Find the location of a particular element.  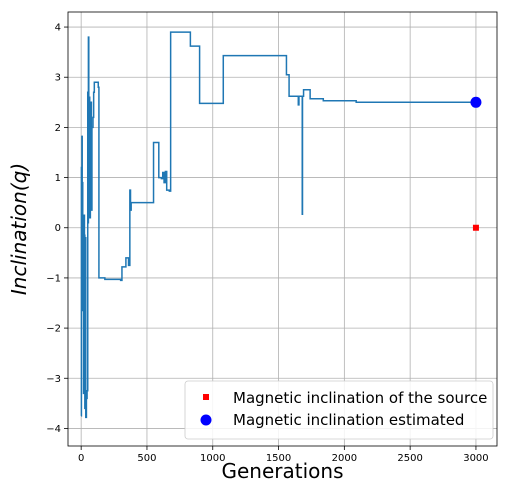

y-axis-label: Inclination(q) is located at coordinates (19, 229).